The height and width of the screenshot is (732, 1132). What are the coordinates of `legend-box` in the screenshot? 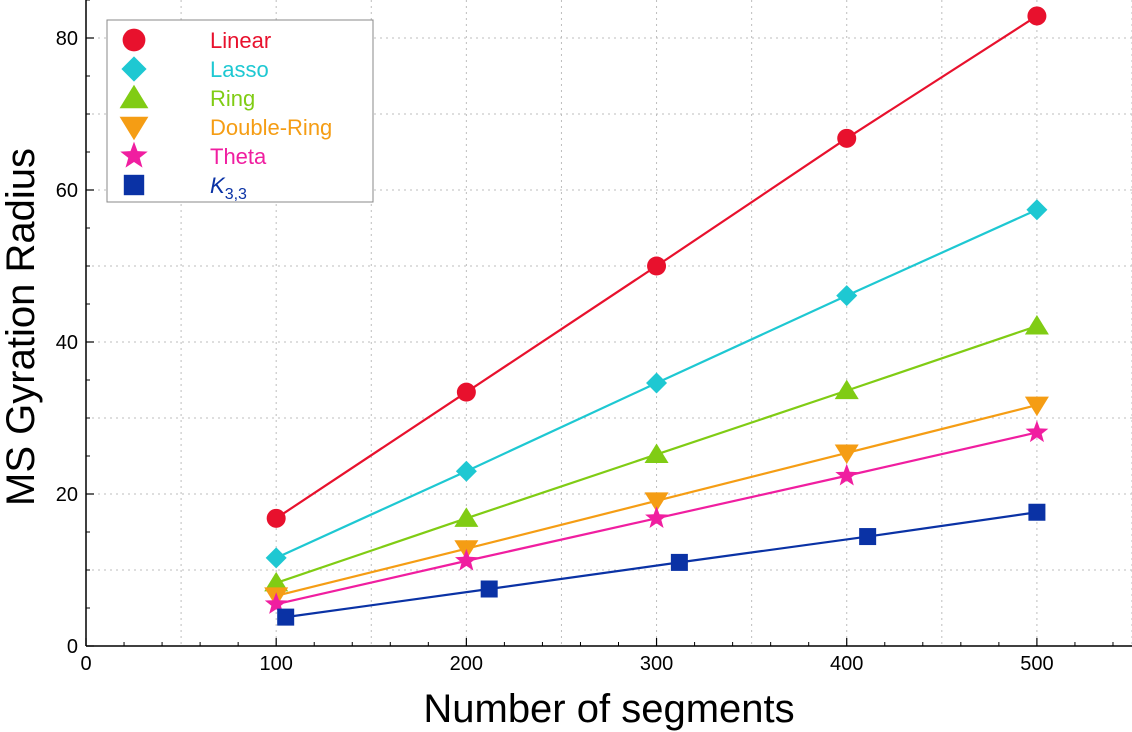 It's located at (240, 111).